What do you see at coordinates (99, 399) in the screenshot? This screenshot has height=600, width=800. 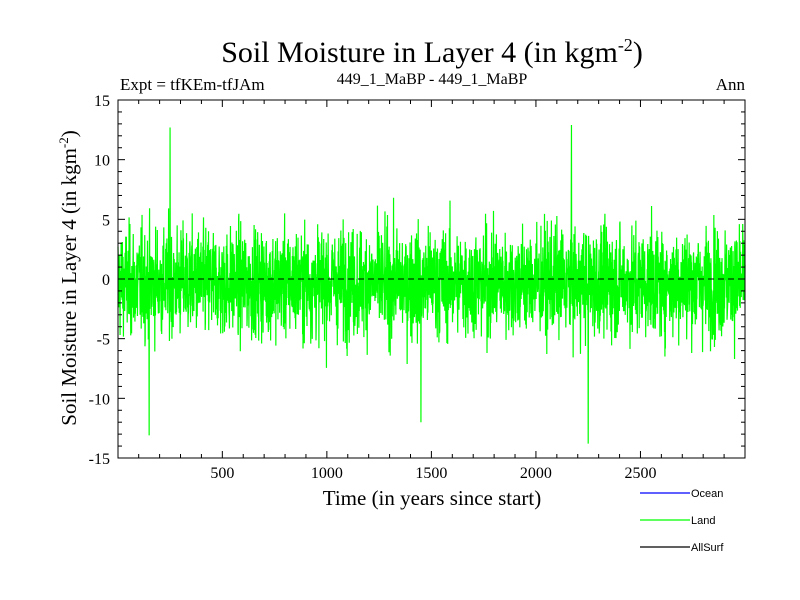 I see `y-tick-label: -10` at bounding box center [99, 399].